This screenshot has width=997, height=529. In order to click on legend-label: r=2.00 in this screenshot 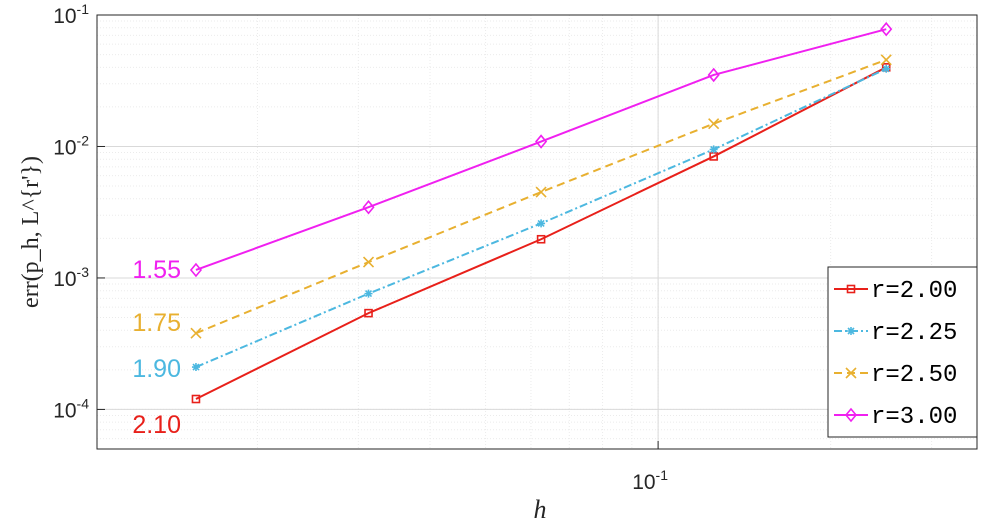, I will do `click(914, 291)`.